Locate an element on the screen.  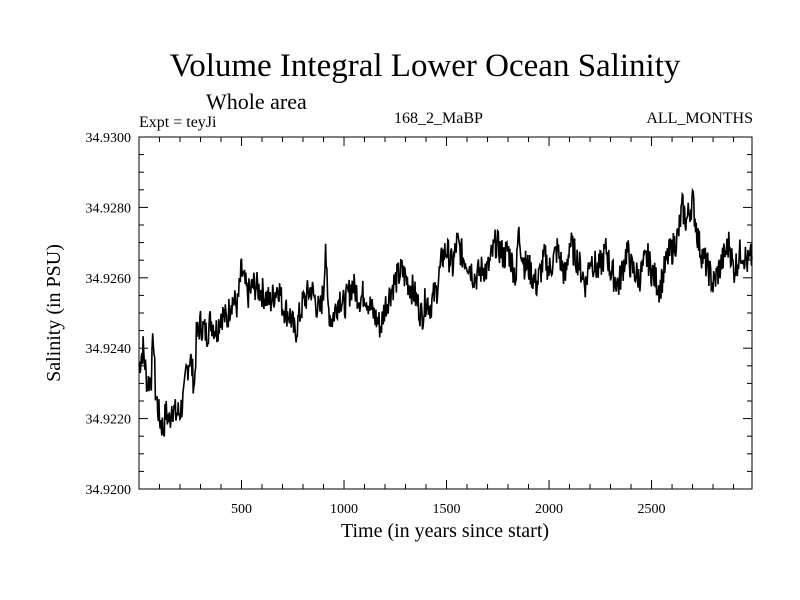
x-tick-label: 2500 is located at coordinates (652, 509).